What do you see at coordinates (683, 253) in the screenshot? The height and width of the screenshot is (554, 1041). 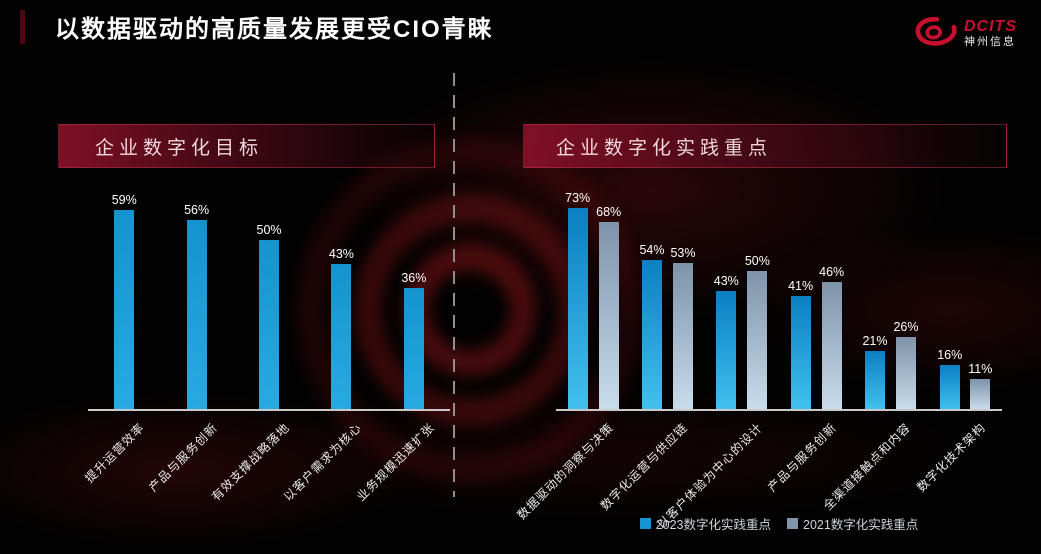 I see `bar-value-label: 53%` at bounding box center [683, 253].